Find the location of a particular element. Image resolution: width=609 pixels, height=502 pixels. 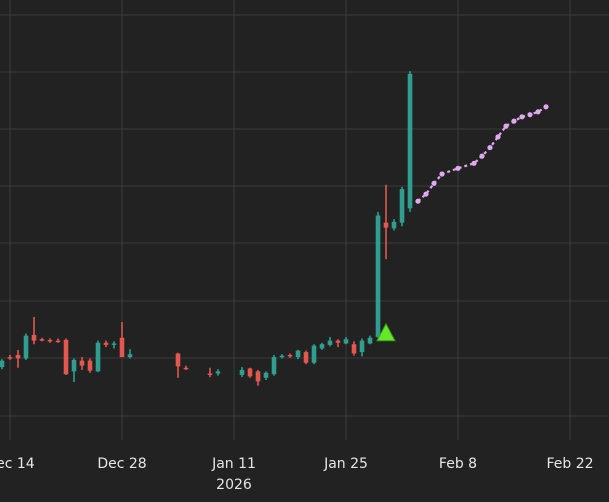

projection-series is located at coordinates (482, 154).